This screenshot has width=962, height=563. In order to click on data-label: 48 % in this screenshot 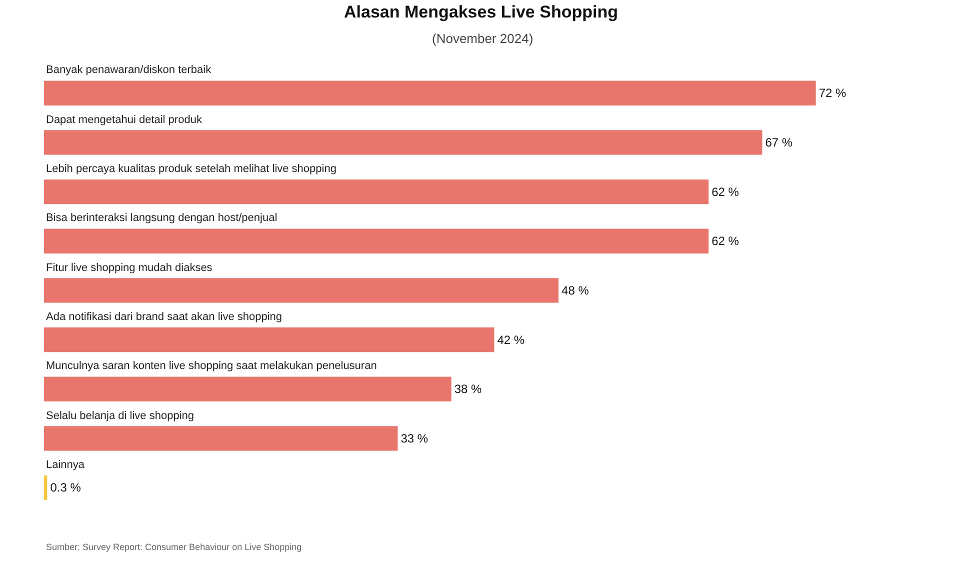, I will do `click(576, 290)`.